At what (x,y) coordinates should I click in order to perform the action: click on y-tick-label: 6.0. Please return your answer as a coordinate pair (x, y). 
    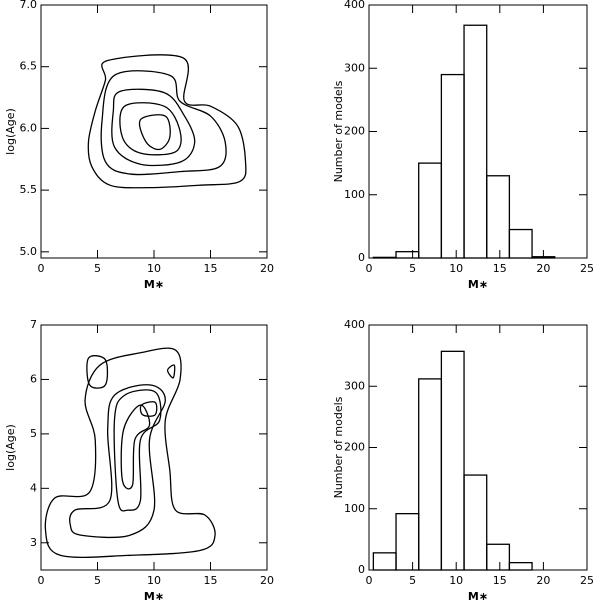
    Looking at the image, I should click on (29, 127).